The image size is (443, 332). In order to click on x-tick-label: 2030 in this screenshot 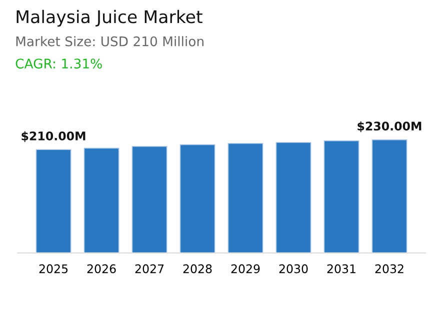, I will do `click(293, 269)`.